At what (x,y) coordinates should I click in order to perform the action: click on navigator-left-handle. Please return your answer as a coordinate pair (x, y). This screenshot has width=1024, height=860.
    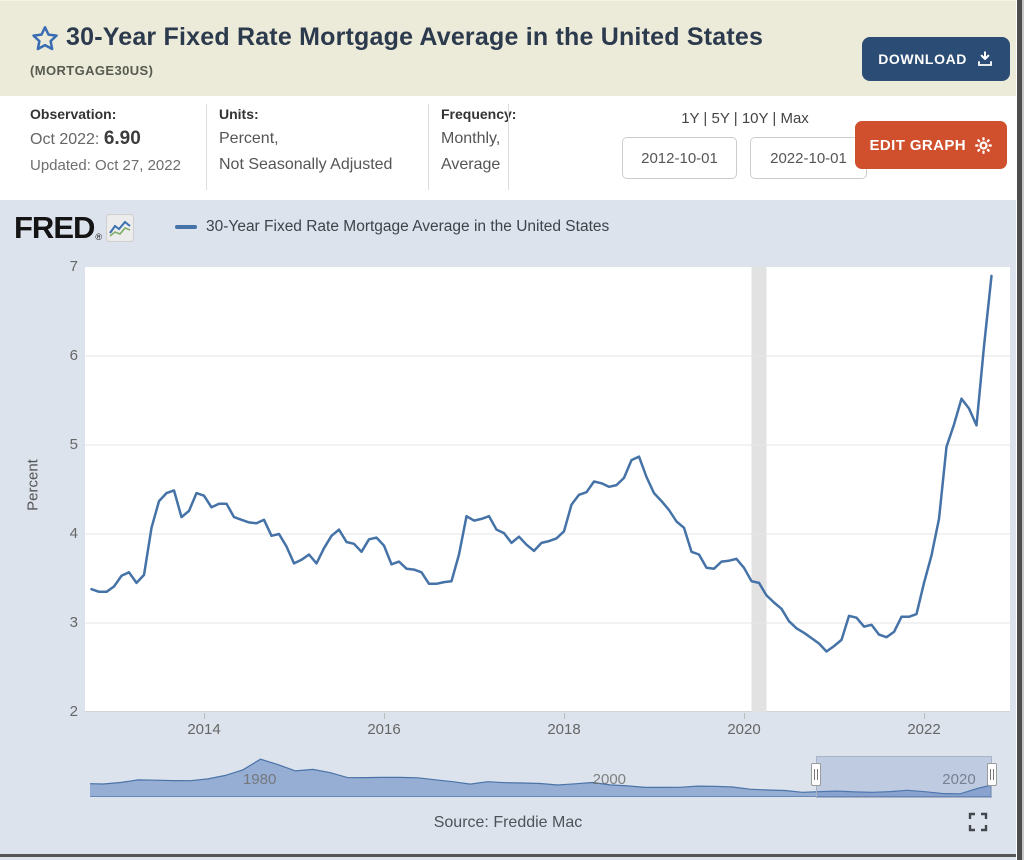
    Looking at the image, I should click on (815, 774).